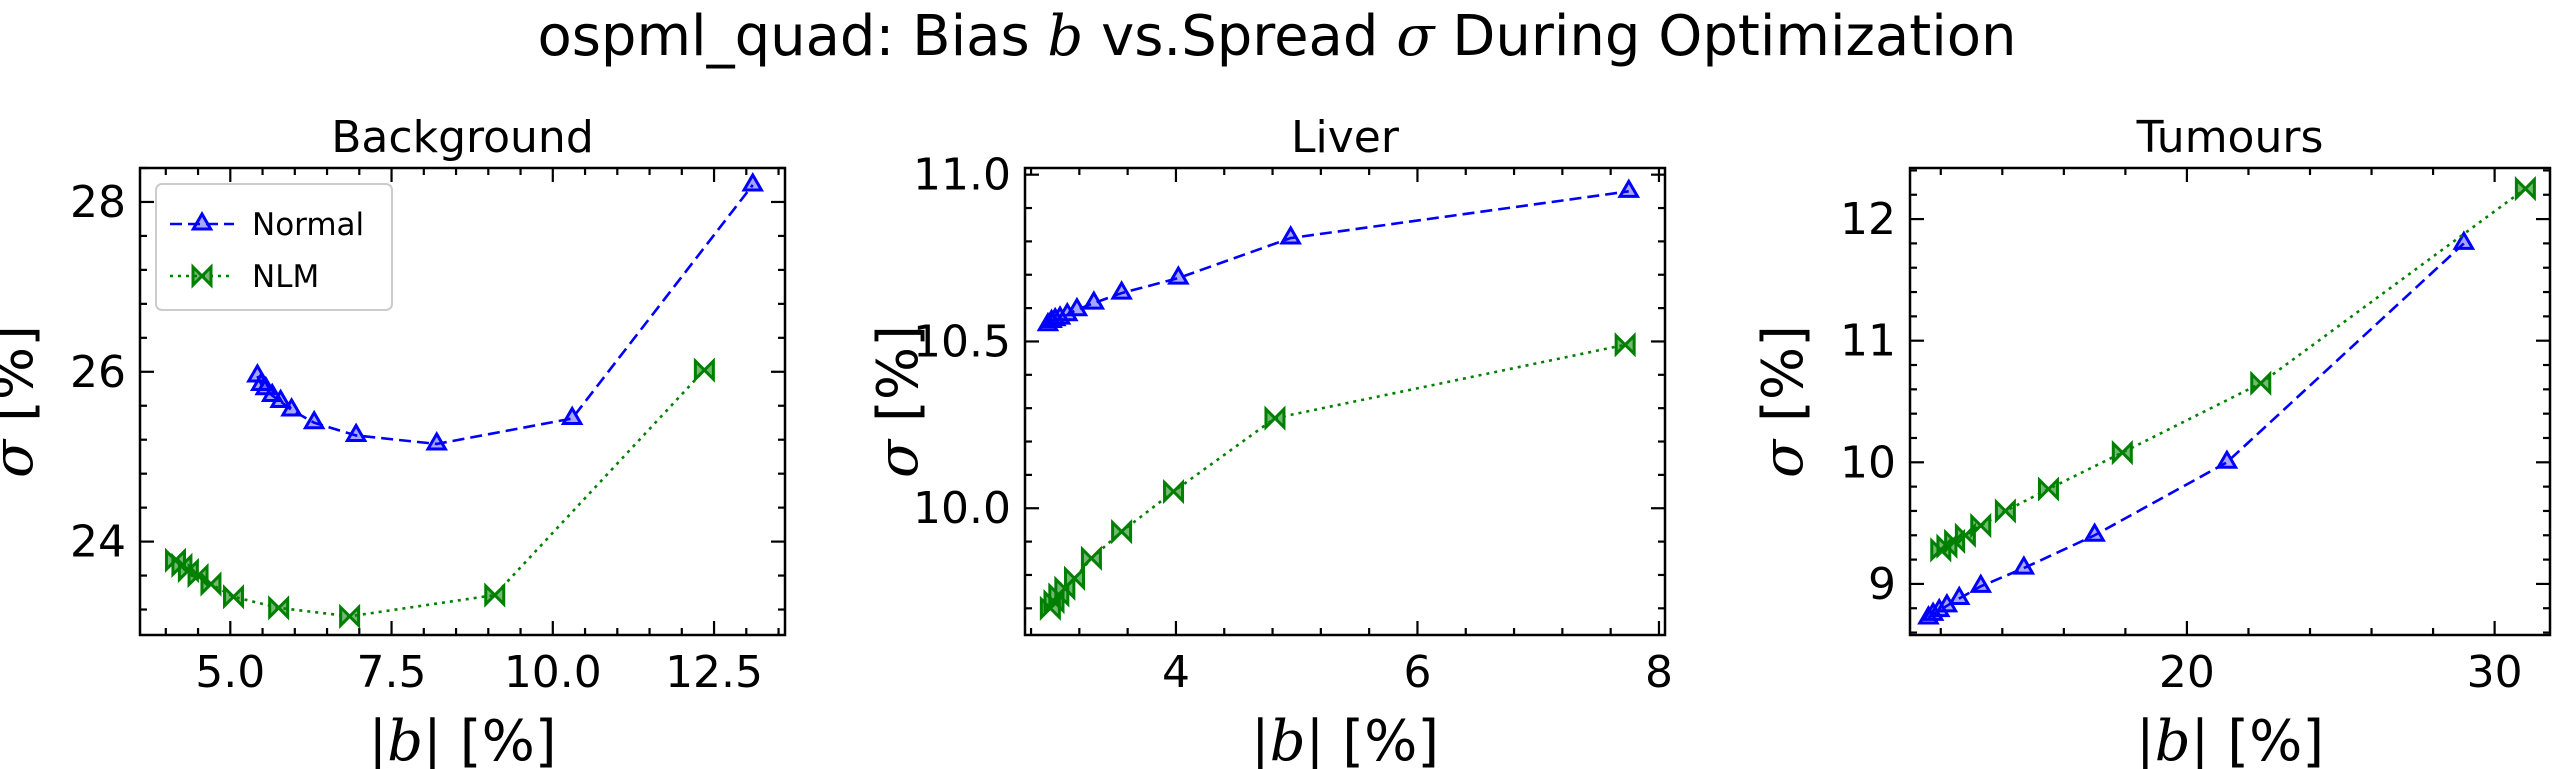 The width and height of the screenshot is (2555, 769). I want to click on legend-box, so click(274, 247).